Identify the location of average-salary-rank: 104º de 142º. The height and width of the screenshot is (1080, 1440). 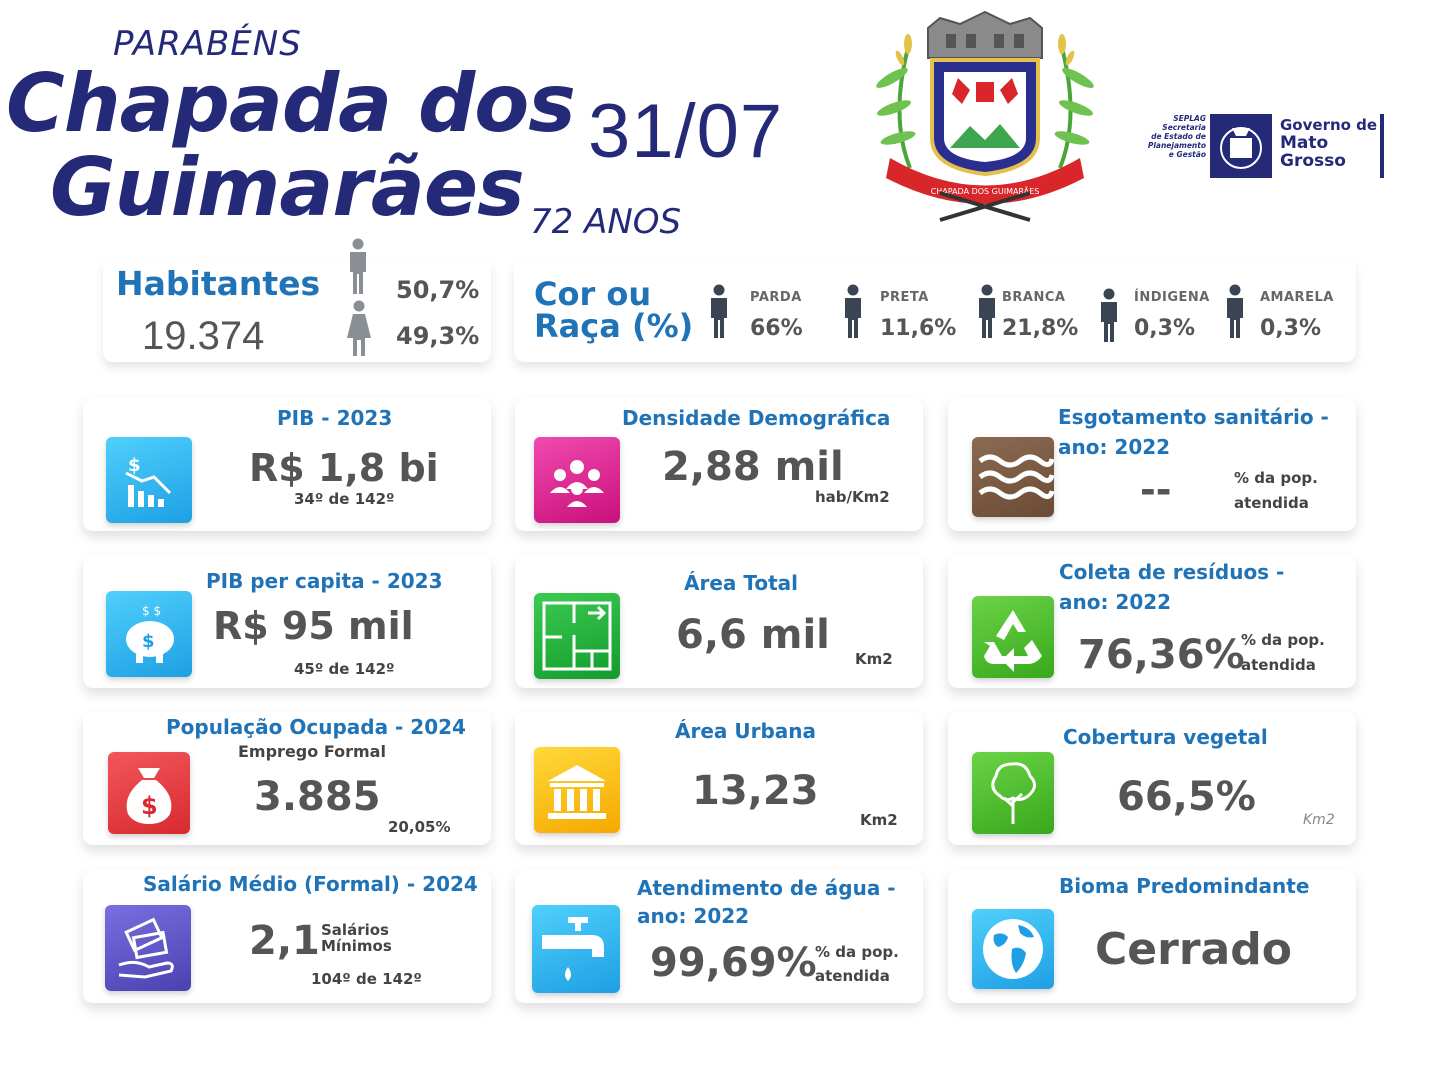
(366, 979).